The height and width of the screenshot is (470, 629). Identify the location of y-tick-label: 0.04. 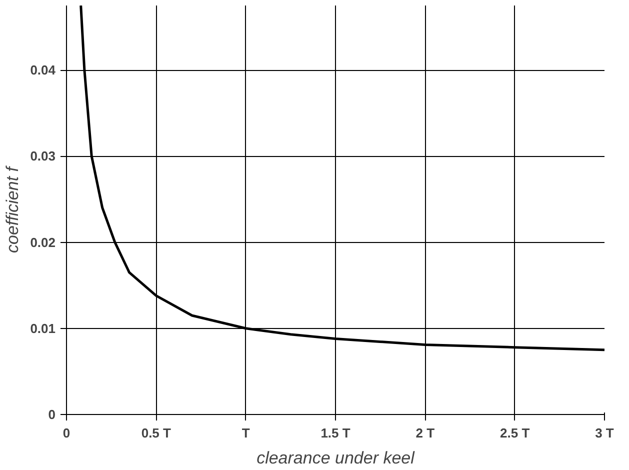
(43, 70).